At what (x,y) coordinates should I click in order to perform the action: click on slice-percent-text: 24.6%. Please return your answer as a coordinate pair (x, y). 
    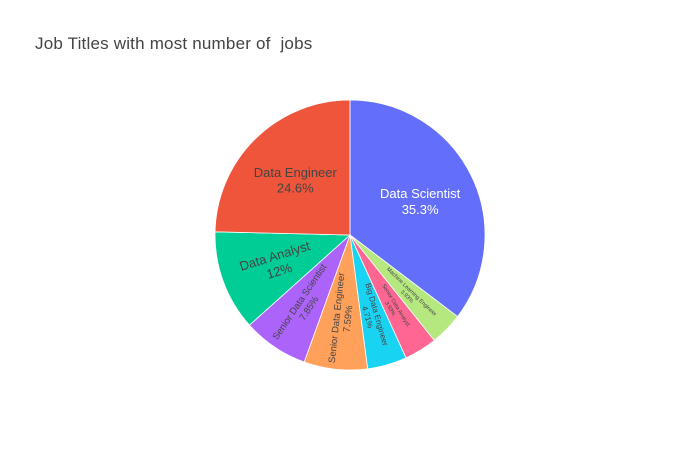
    Looking at the image, I should click on (295, 188).